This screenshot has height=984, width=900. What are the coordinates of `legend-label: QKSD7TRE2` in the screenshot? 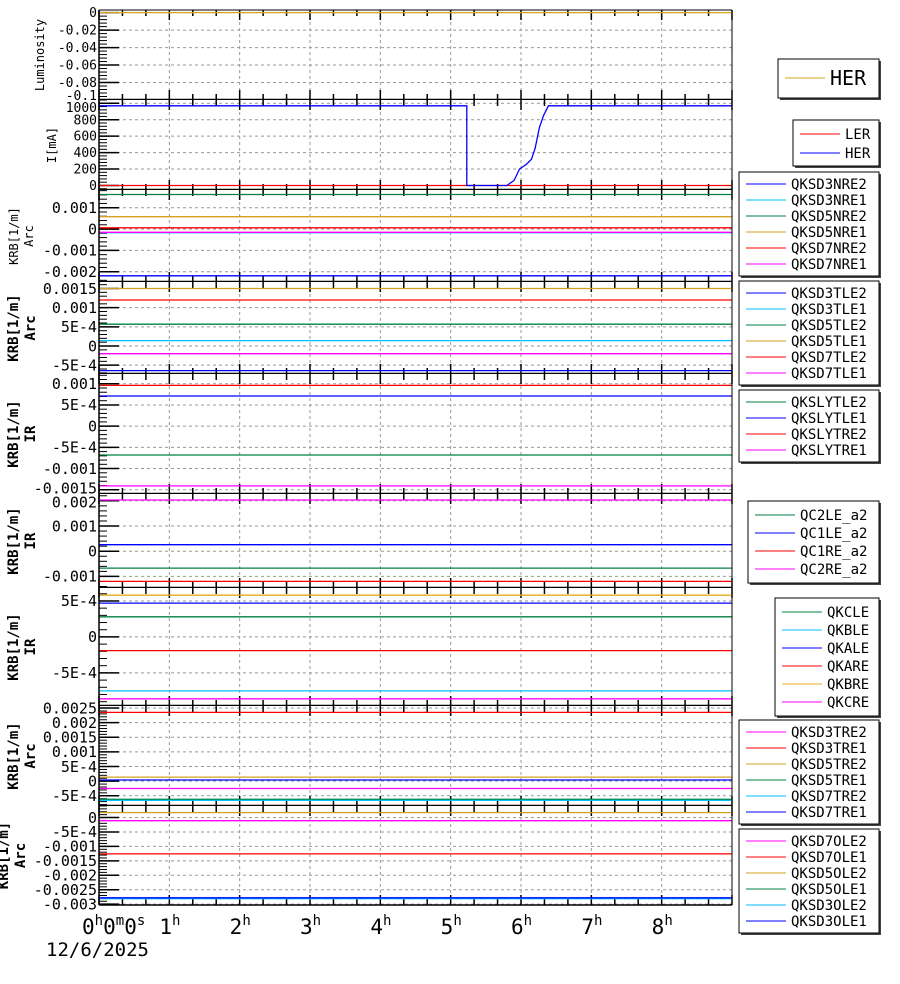 It's located at (829, 797).